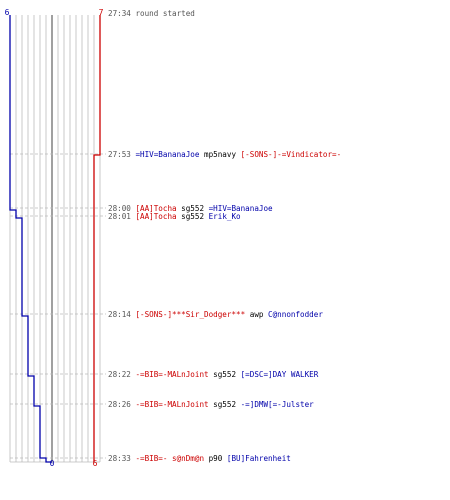 The width and height of the screenshot is (450, 500). I want to click on blue-team-alive-line, so click(30, 239).